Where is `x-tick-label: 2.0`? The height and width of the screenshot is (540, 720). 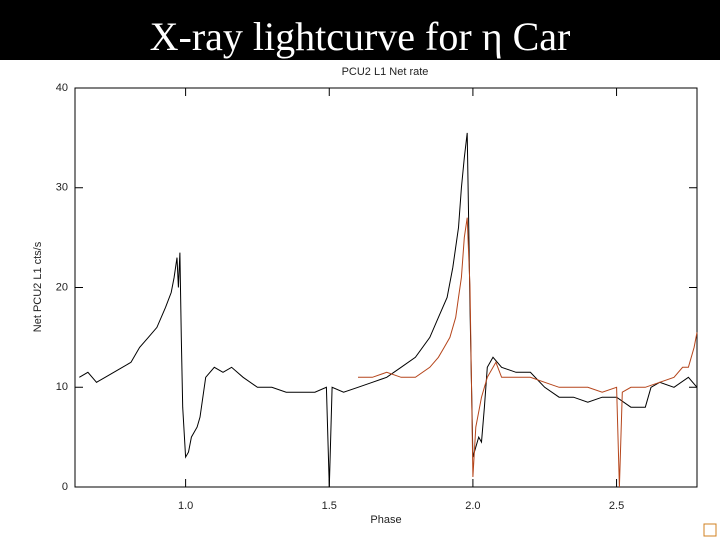 x-tick-label: 2.0 is located at coordinates (472, 506).